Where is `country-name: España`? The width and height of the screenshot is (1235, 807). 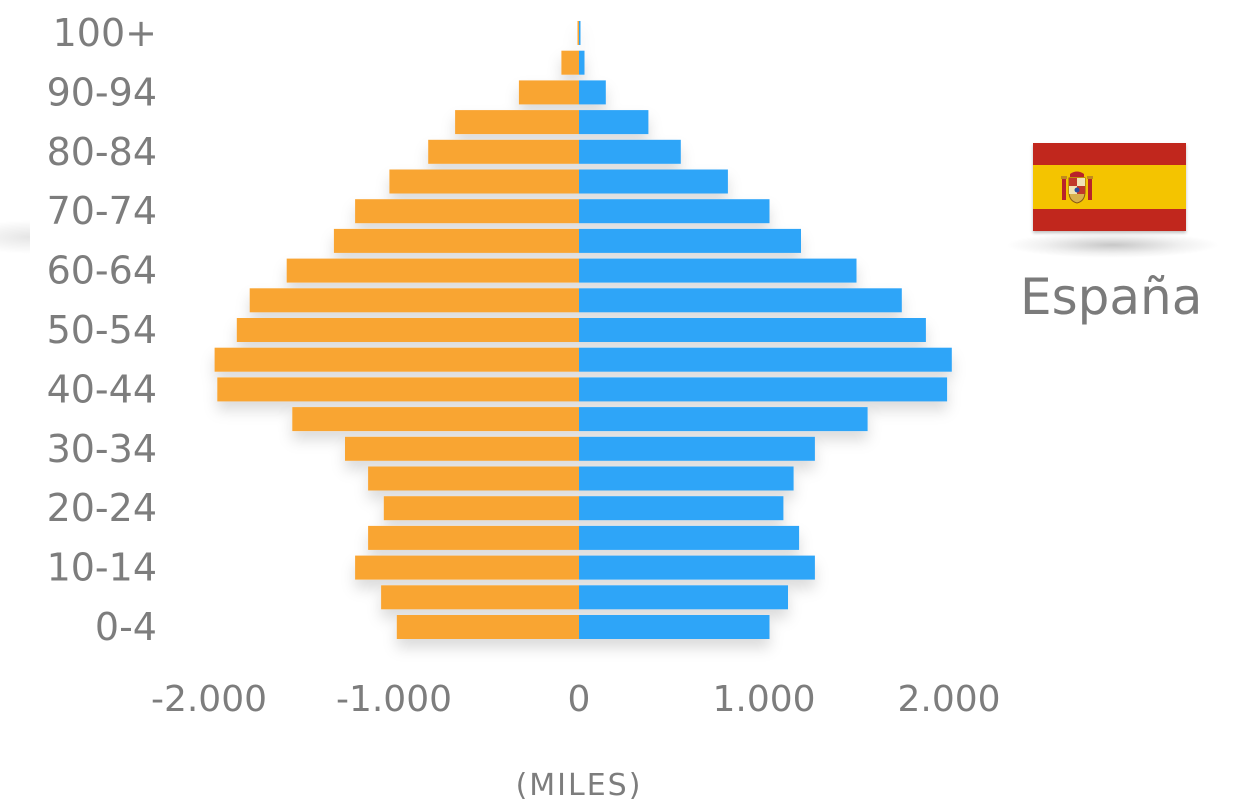
country-name: España is located at coordinates (1111, 297).